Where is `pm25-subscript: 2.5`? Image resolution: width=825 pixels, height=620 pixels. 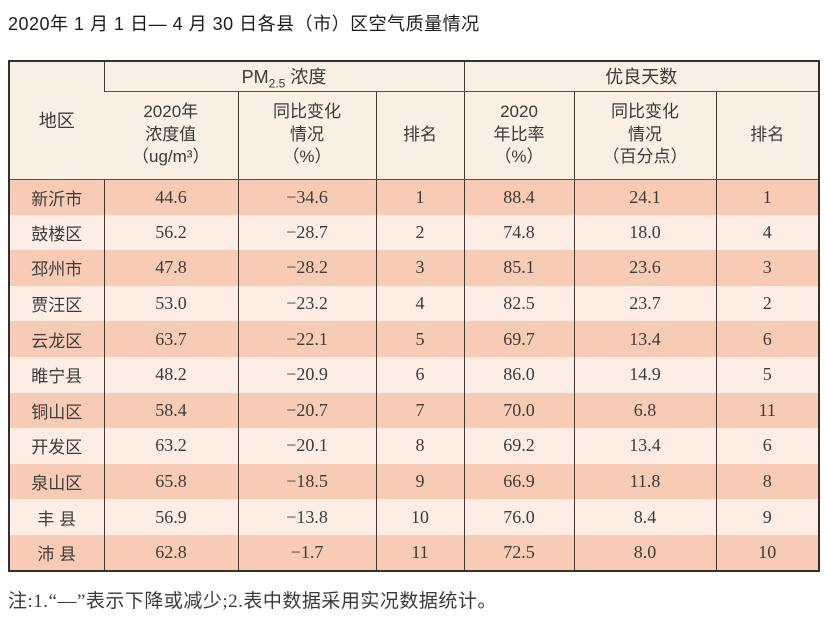
pm25-subscript: 2.5 is located at coordinates (277, 83).